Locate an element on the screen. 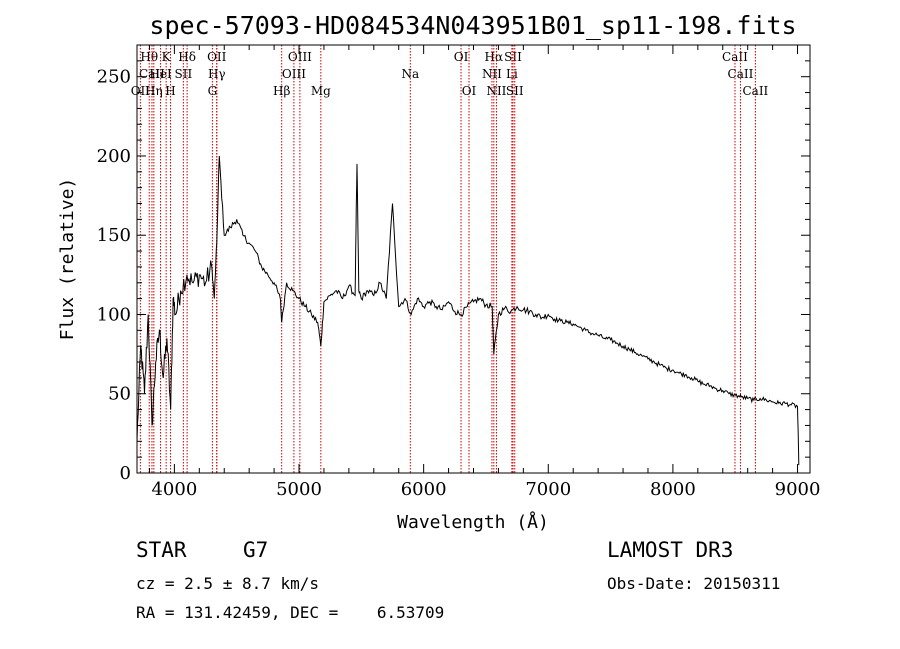  y-tick-label: 100 is located at coordinates (114, 314).